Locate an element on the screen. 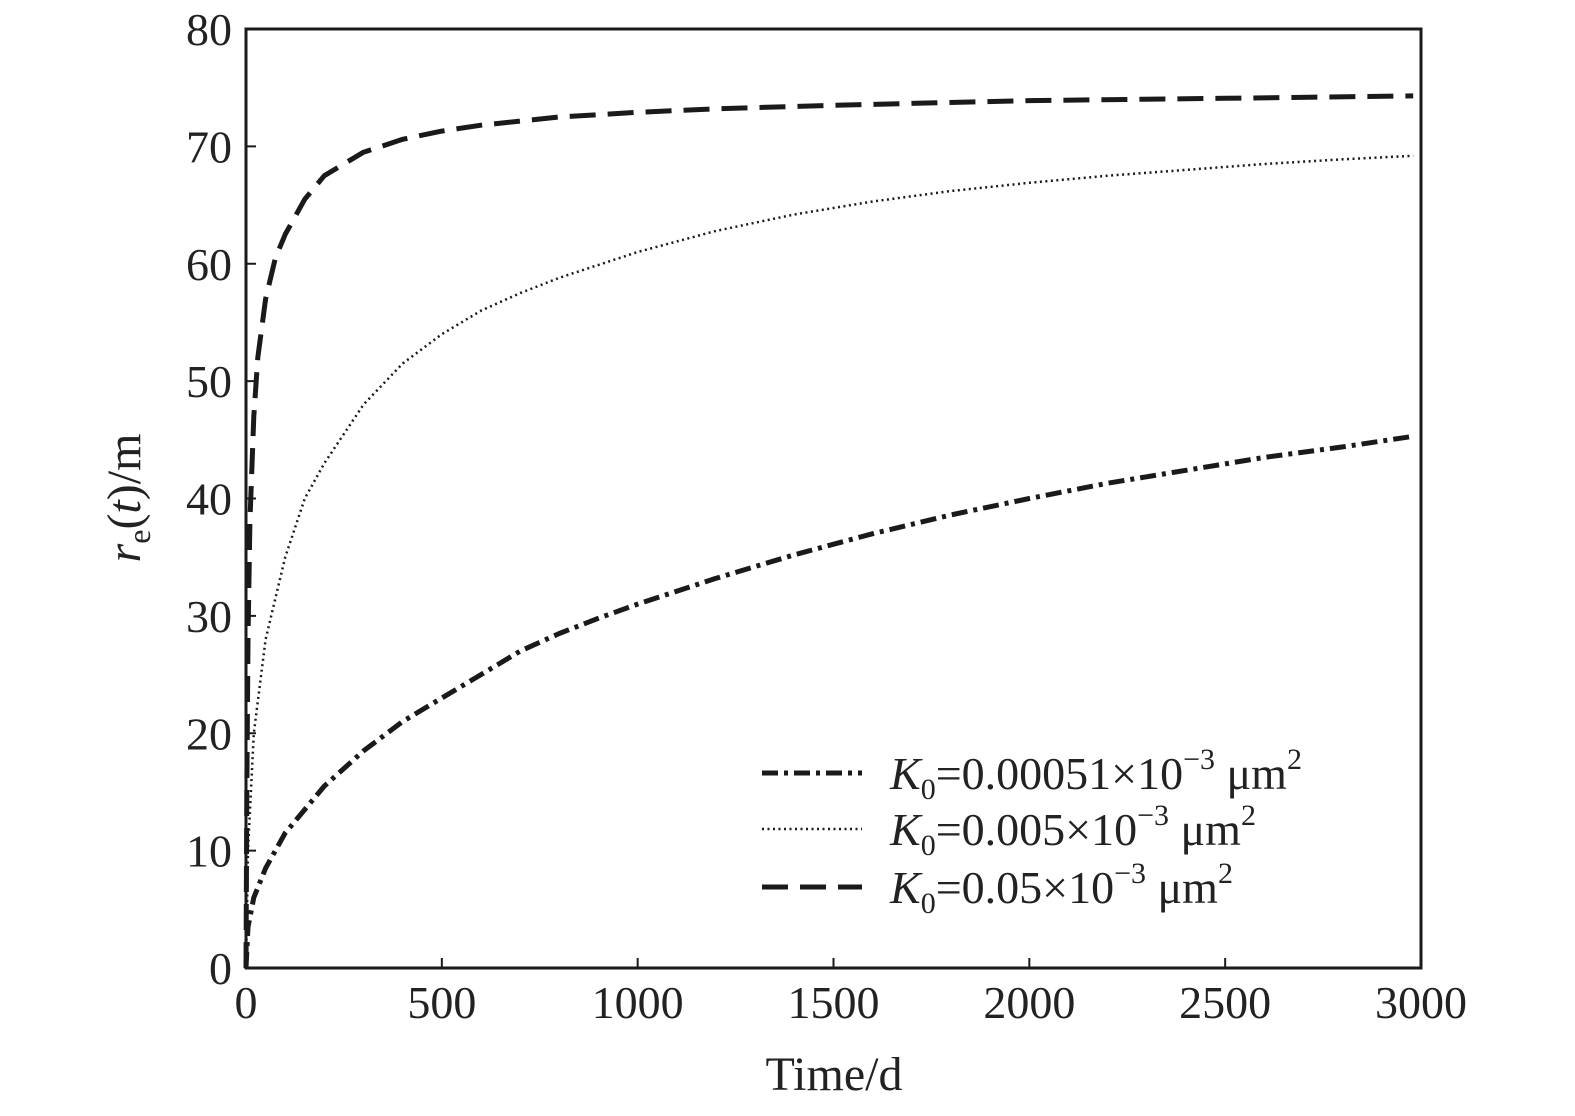 The height and width of the screenshot is (1116, 1575). x-axis: 0 500 1000 1500 2000 2500 3000 is located at coordinates (851, 993).